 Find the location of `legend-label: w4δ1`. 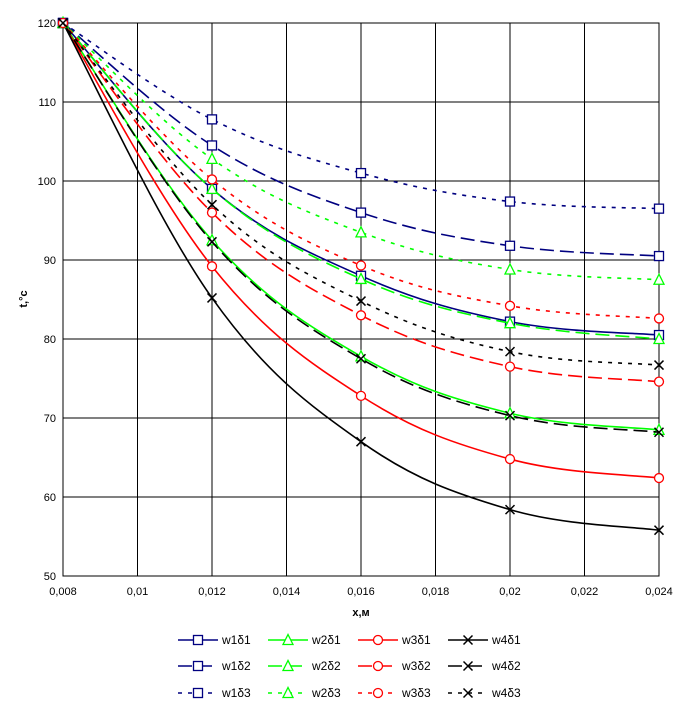

legend-label: w4δ1 is located at coordinates (506, 640).